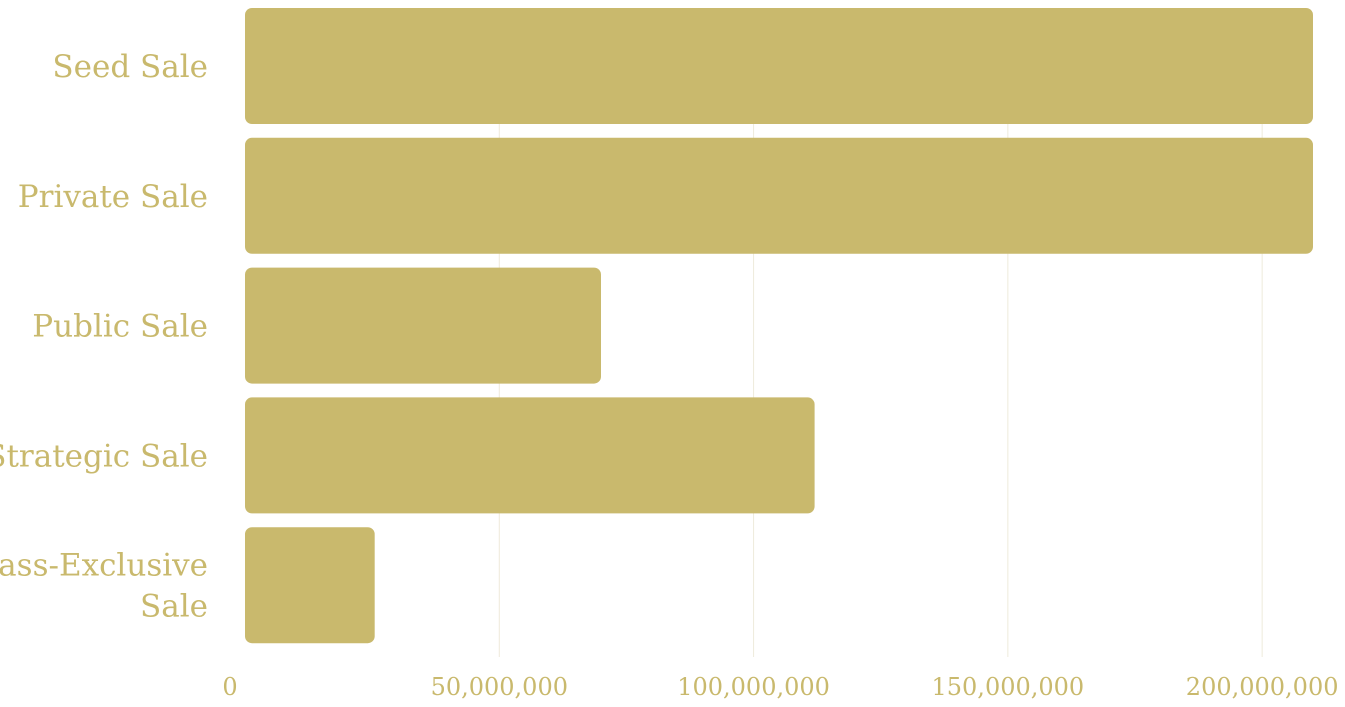  What do you see at coordinates (779, 195) in the screenshot?
I see `bar-private-sale` at bounding box center [779, 195].